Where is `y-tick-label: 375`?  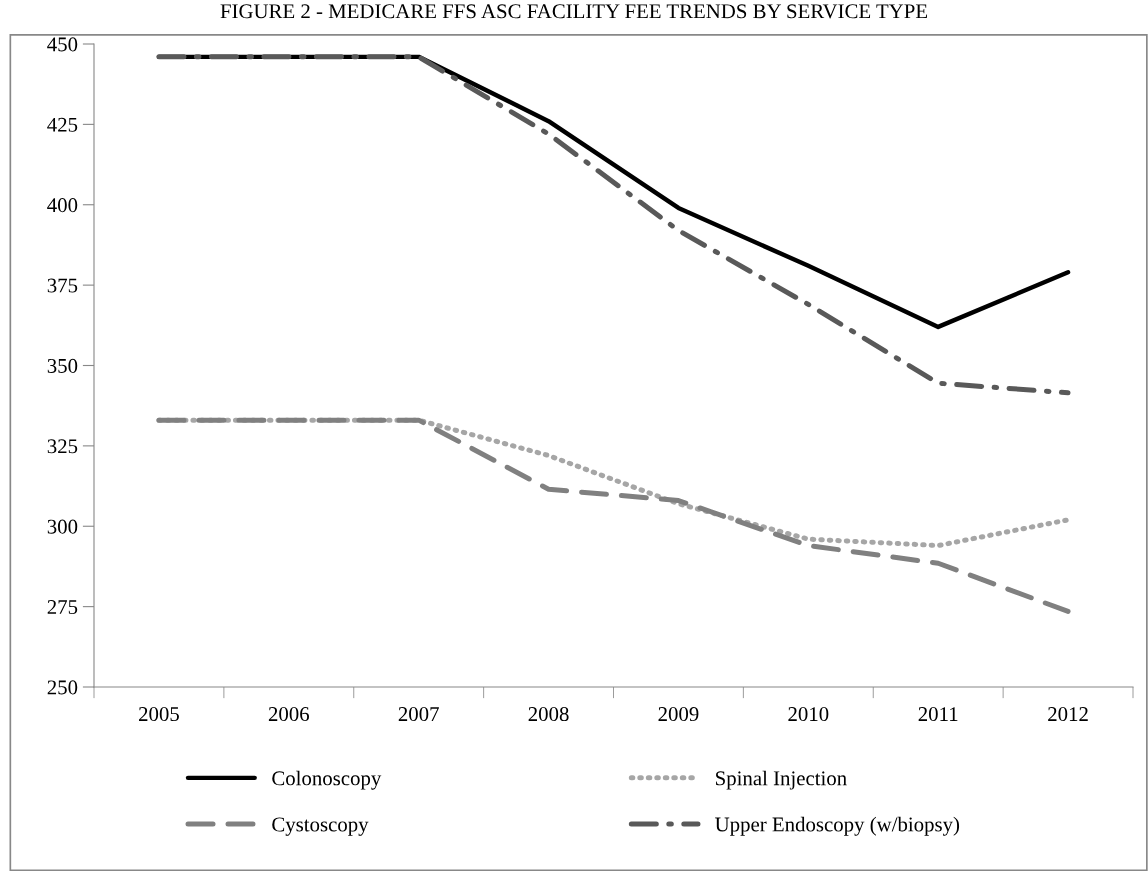
y-tick-label: 375 is located at coordinates (62, 285).